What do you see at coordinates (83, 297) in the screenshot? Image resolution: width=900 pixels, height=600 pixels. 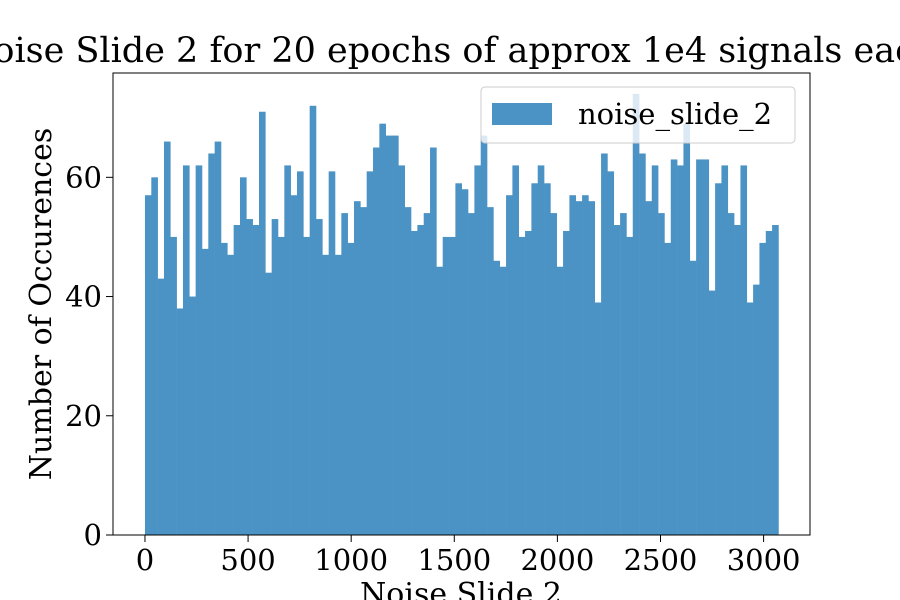 I see `y-tick-label: 40` at bounding box center [83, 297].